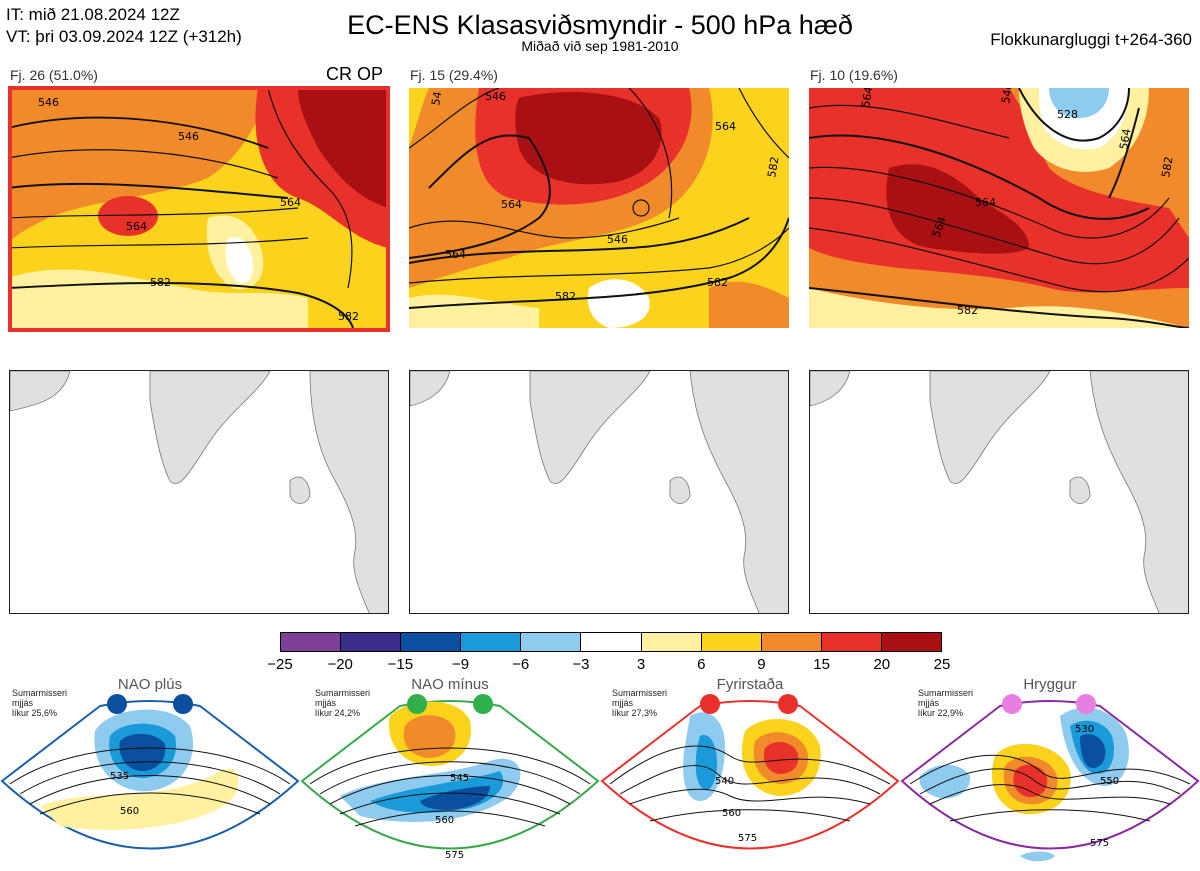 This screenshot has width=1200, height=871. I want to click on colorbar-tick-label: −6, so click(521, 664).